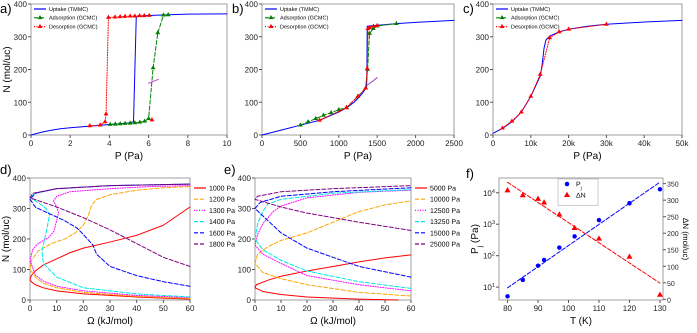  I want to click on x-tick-label: 50, so click(163, 308).